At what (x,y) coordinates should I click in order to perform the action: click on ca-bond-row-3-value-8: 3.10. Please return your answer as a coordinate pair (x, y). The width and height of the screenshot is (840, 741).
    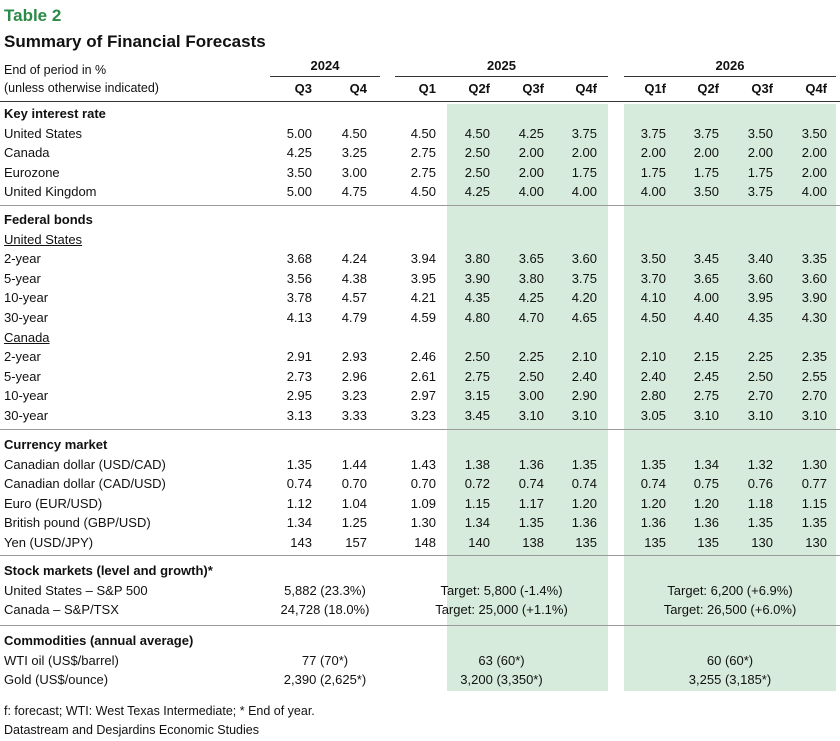
    Looking at the image, I should click on (760, 415).